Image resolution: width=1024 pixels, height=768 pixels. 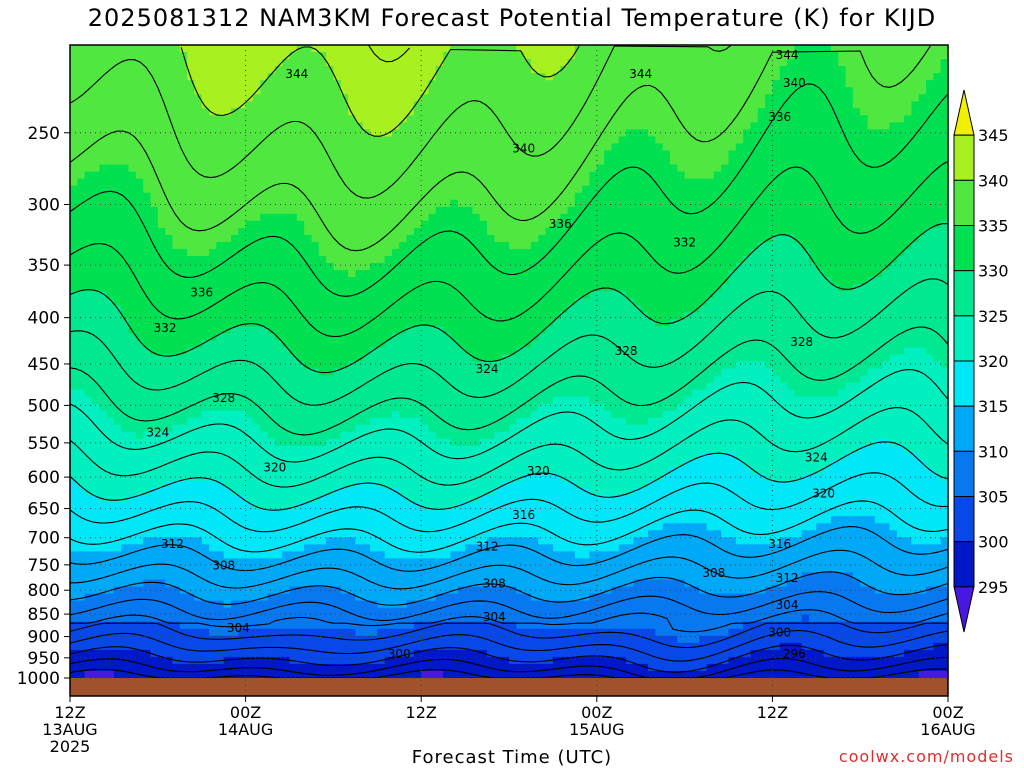 What do you see at coordinates (44, 444) in the screenshot?
I see `y-tick-label: 550` at bounding box center [44, 444].